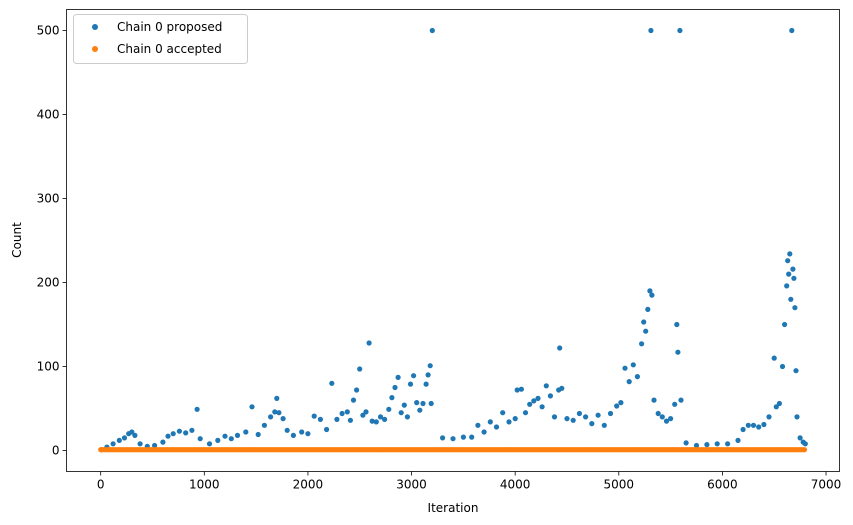 The image size is (853, 525). What do you see at coordinates (56, 451) in the screenshot?
I see `y-tick-label: 0` at bounding box center [56, 451].